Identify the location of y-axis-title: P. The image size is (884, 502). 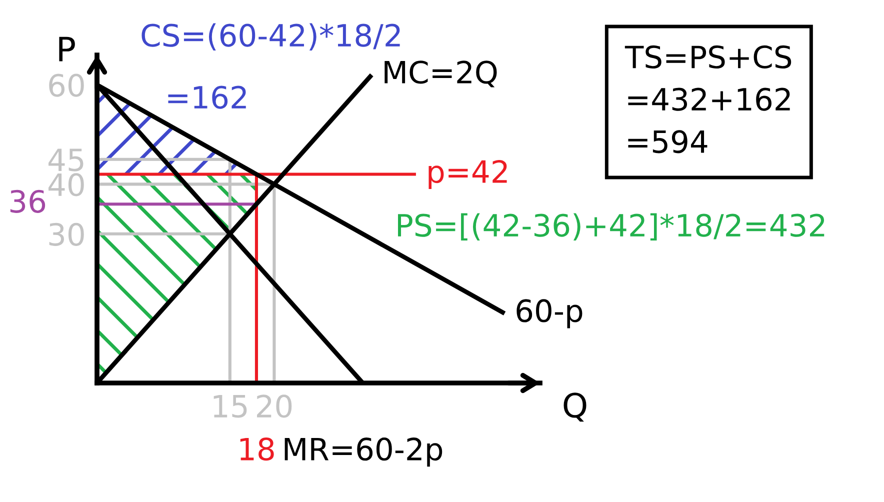
(67, 49).